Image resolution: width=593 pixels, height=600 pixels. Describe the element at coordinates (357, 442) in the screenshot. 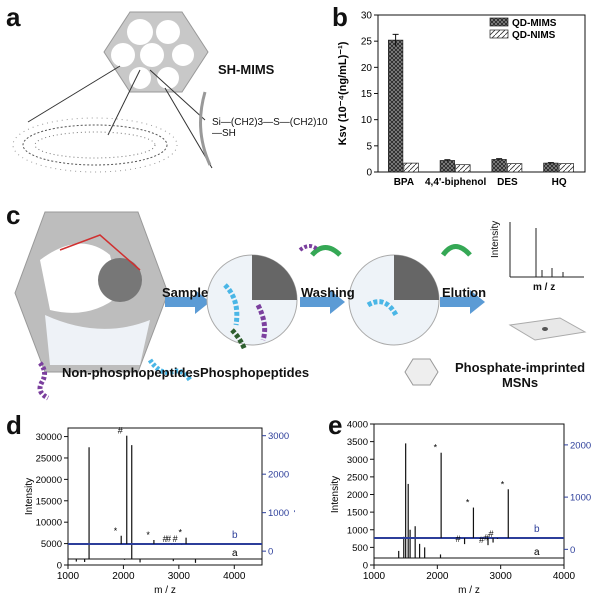

I see `y-tick-label: 3500` at that location.